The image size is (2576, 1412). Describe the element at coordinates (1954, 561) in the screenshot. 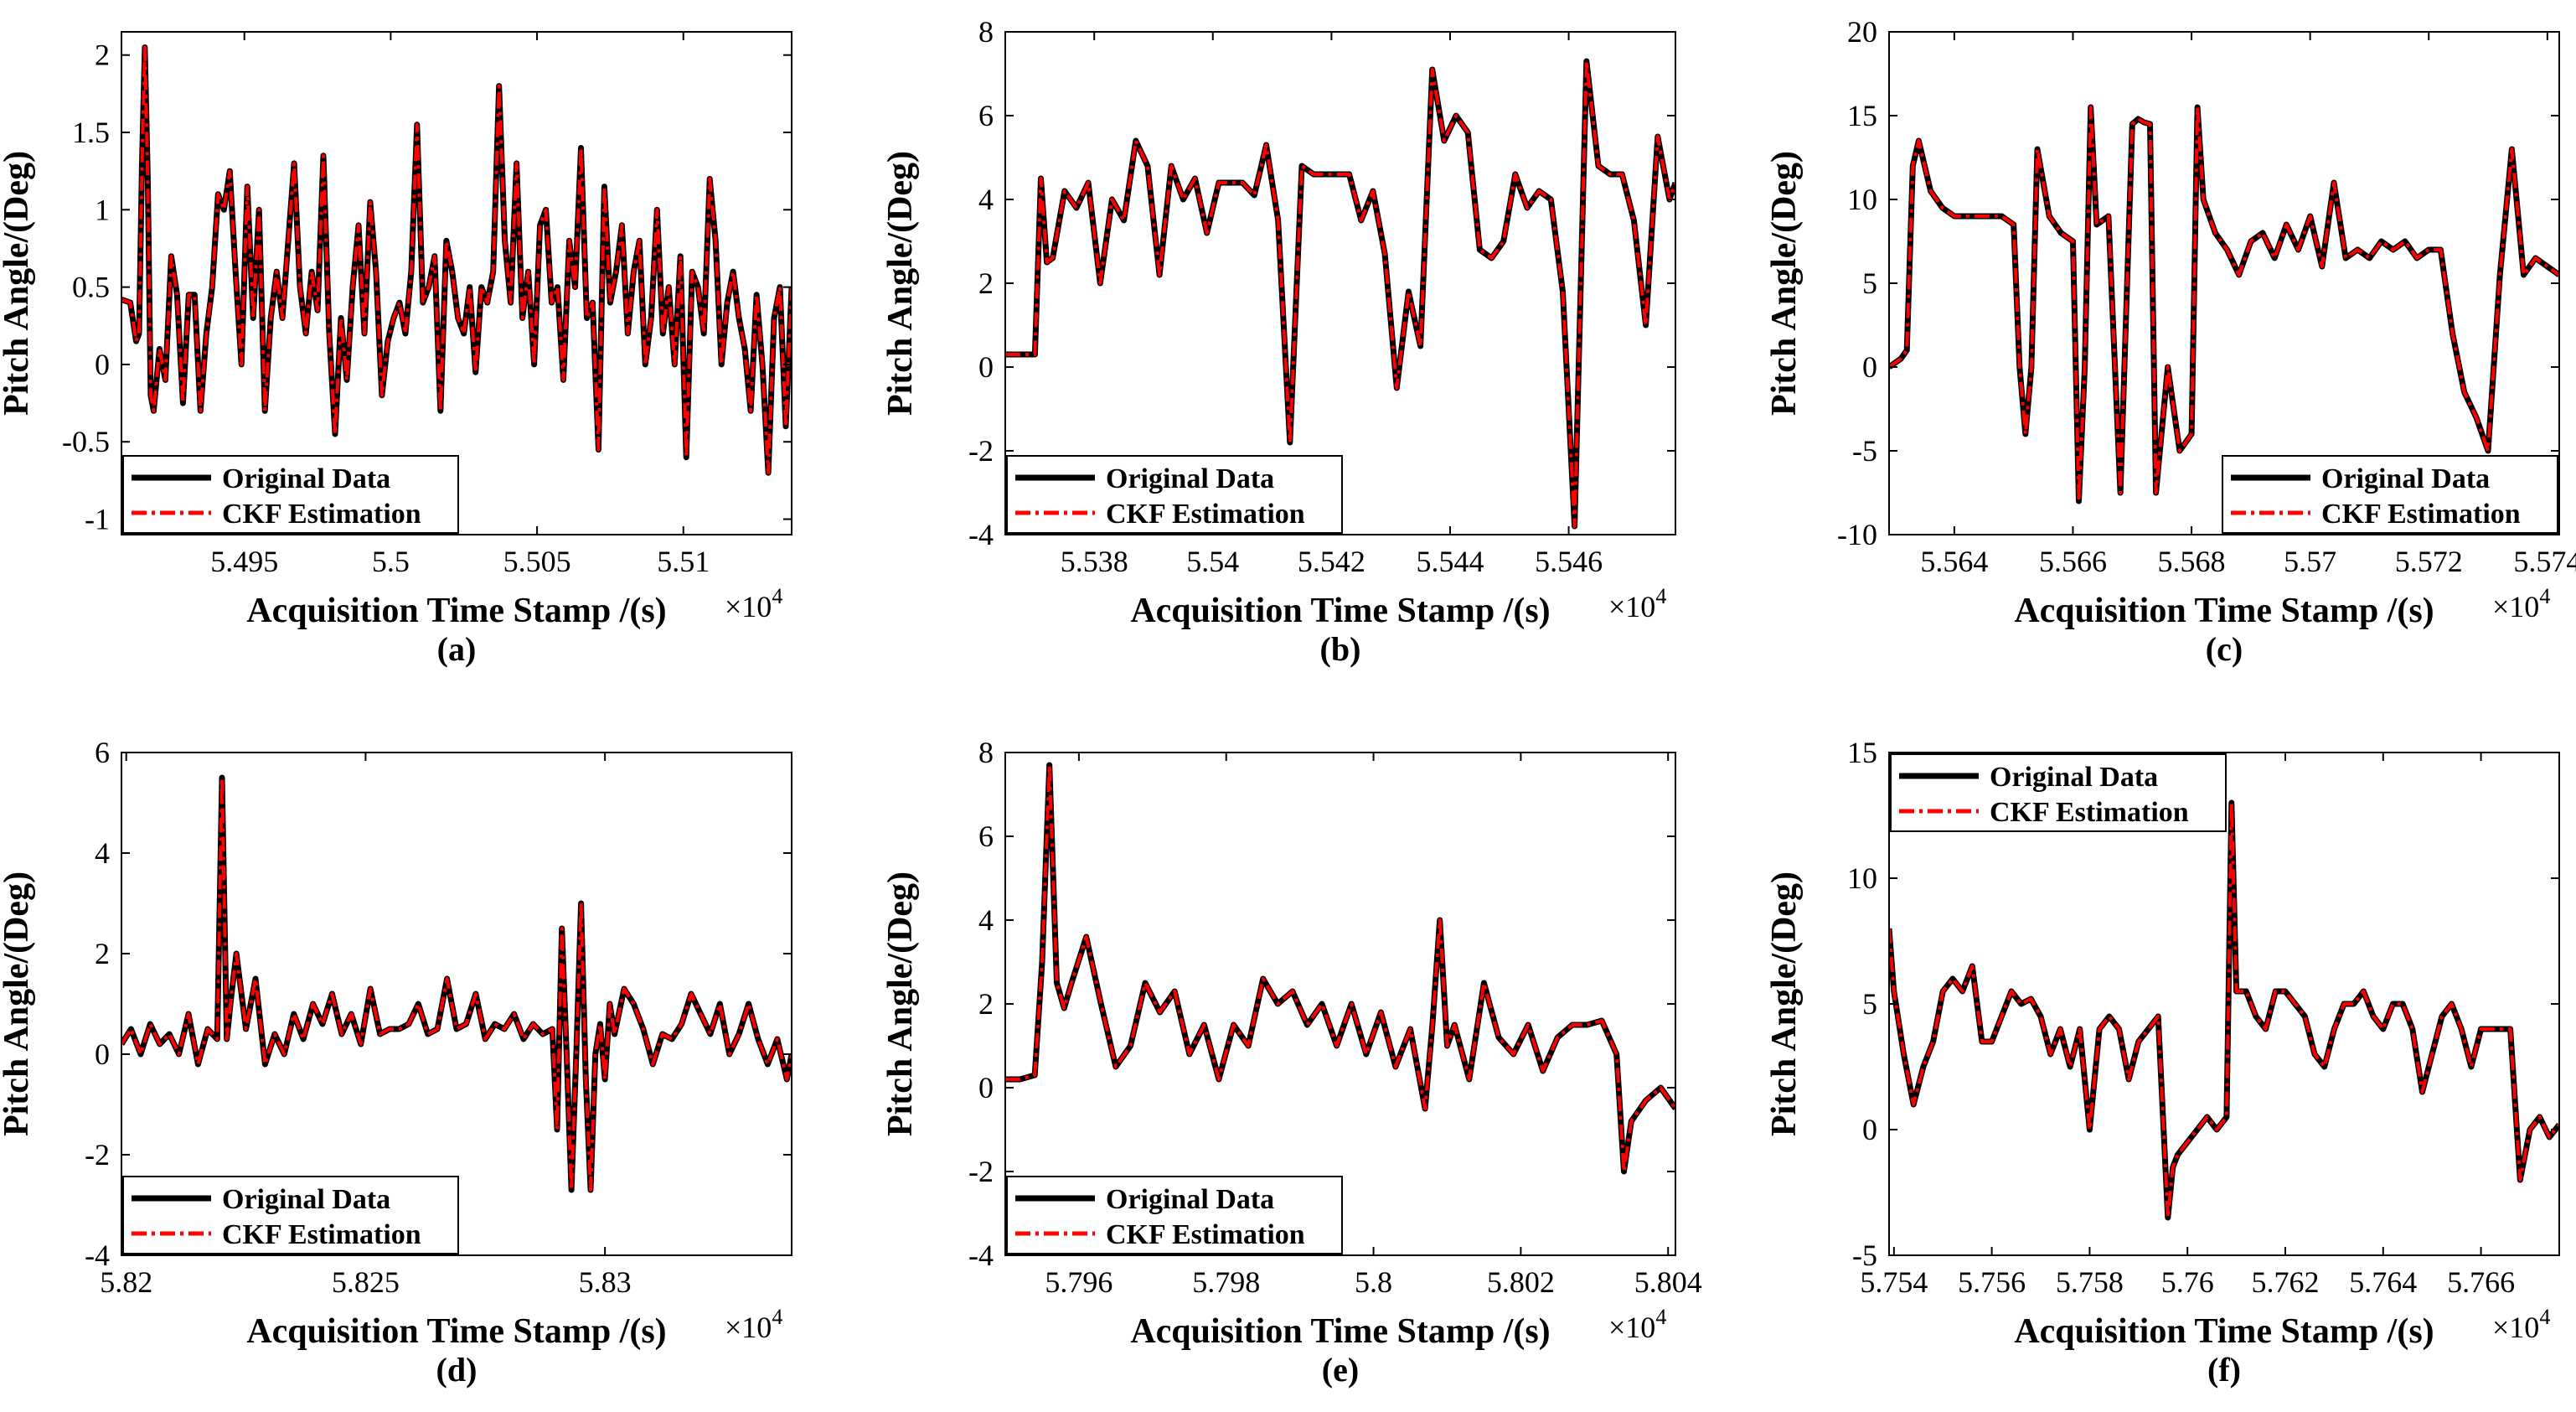

I see `x-tick-label: 5.564` at that location.